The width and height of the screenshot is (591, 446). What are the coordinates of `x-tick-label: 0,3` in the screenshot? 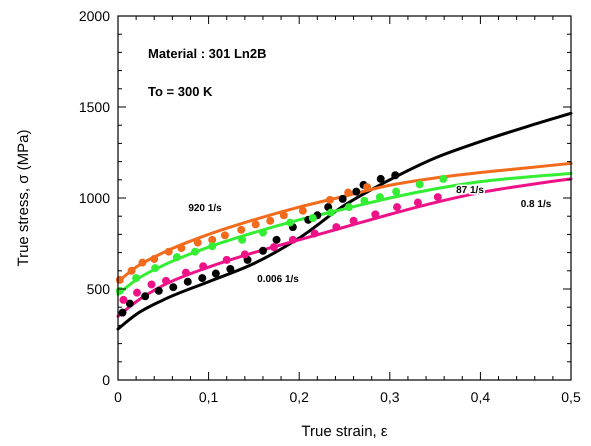 It's located at (390, 397).